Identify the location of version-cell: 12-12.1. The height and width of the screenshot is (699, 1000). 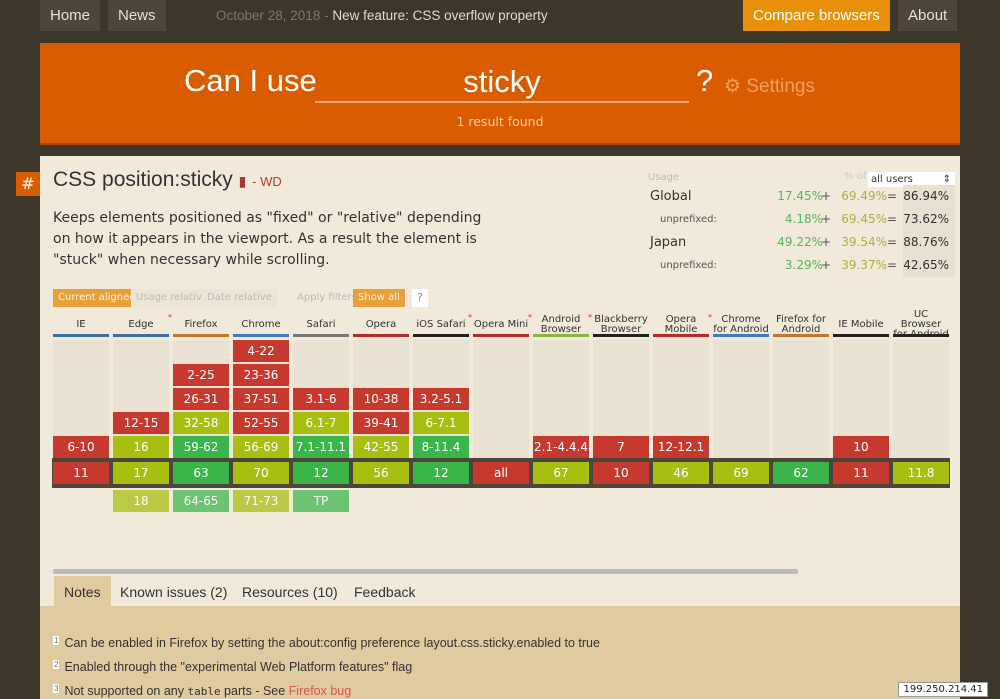
(681, 447).